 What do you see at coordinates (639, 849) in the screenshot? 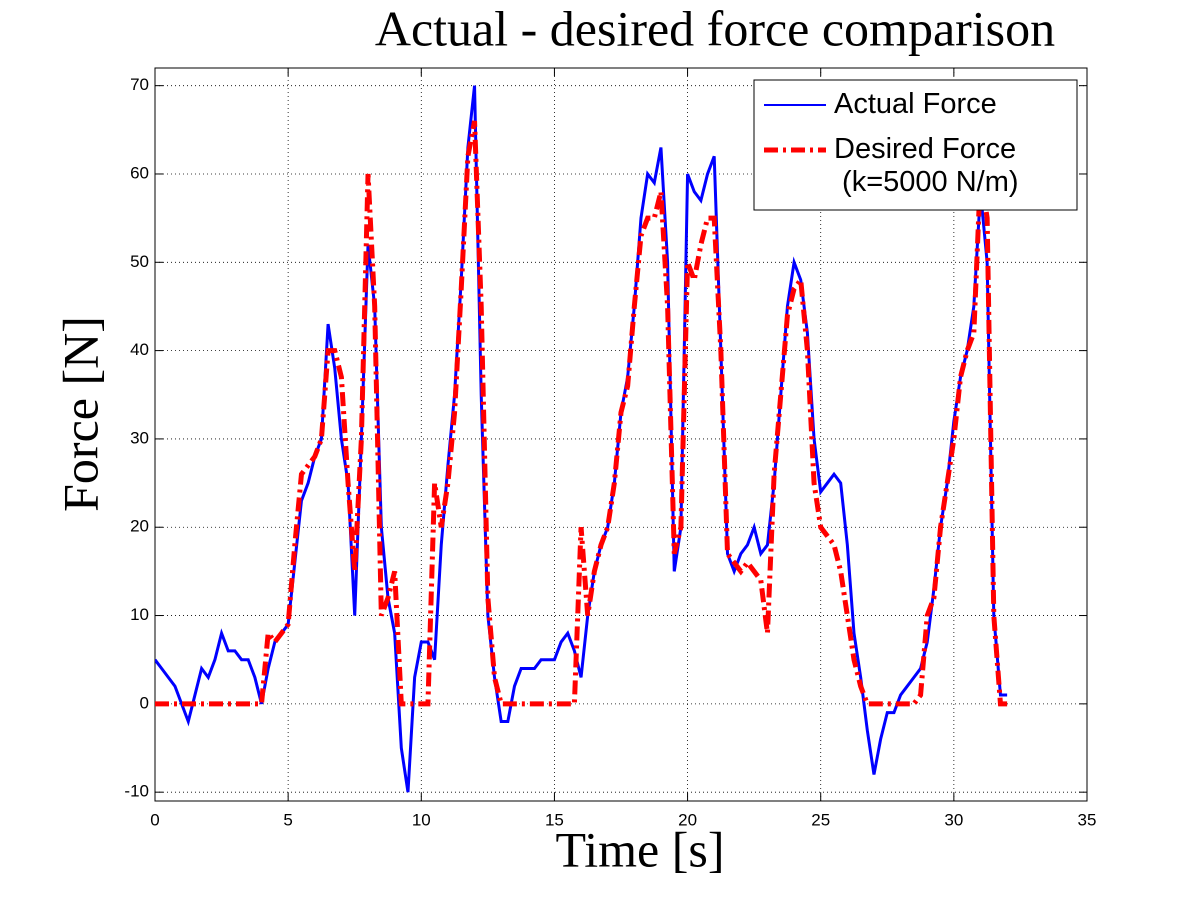
I see `x-axis-label: Time [s]` at bounding box center [639, 849].